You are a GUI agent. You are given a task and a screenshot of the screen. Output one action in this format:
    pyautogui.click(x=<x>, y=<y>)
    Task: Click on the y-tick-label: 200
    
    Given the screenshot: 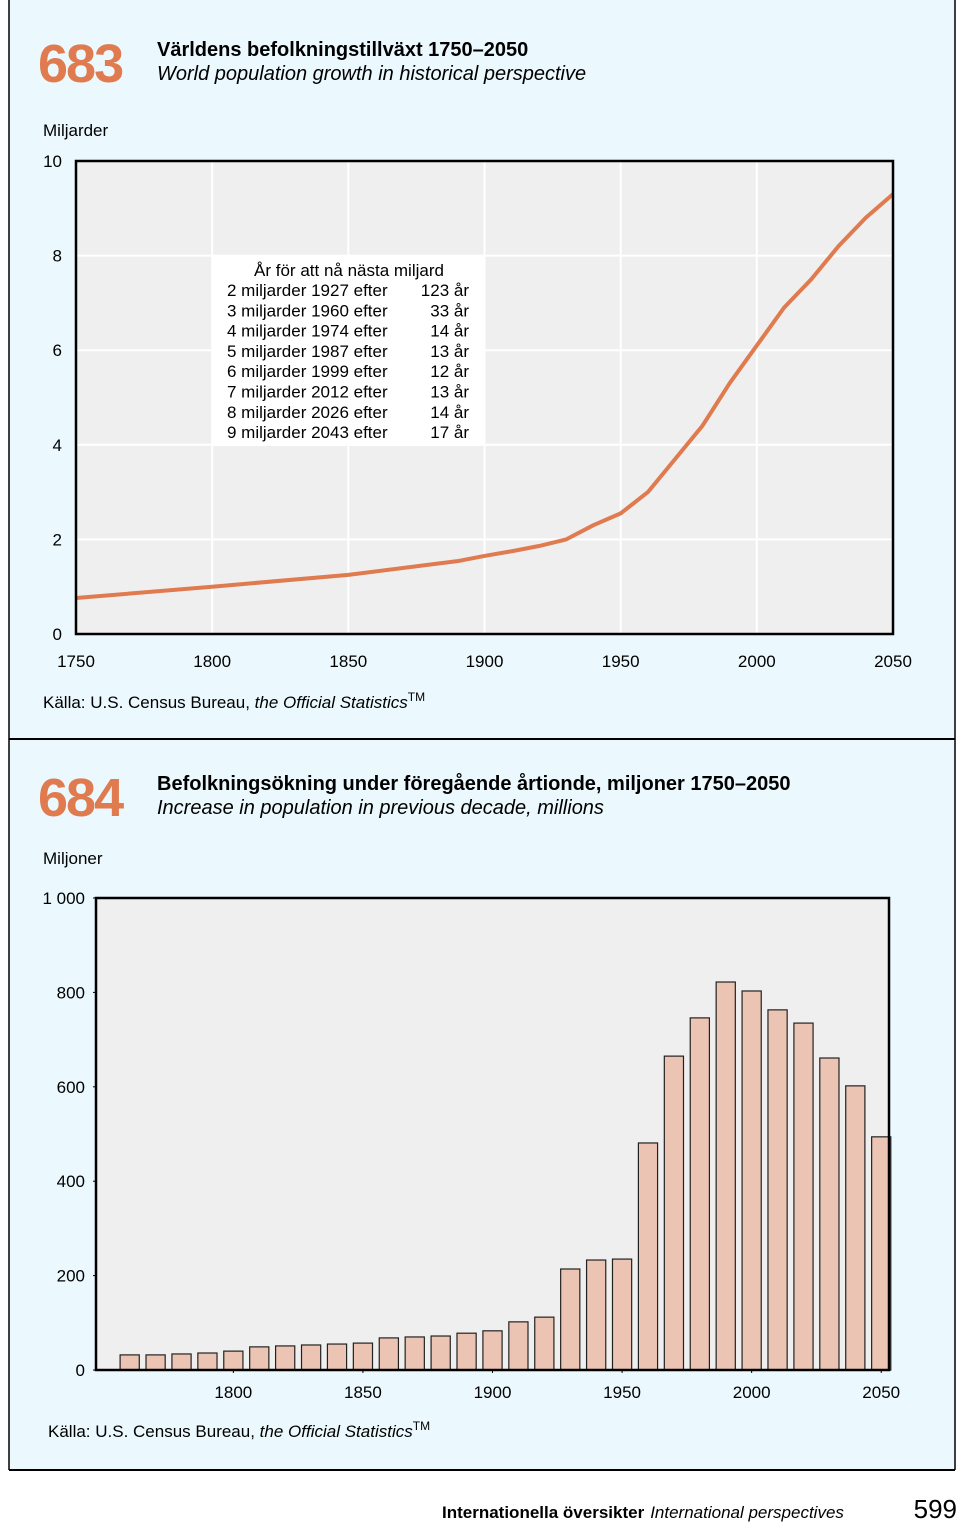 What is the action you would take?
    pyautogui.click(x=71, y=1276)
    